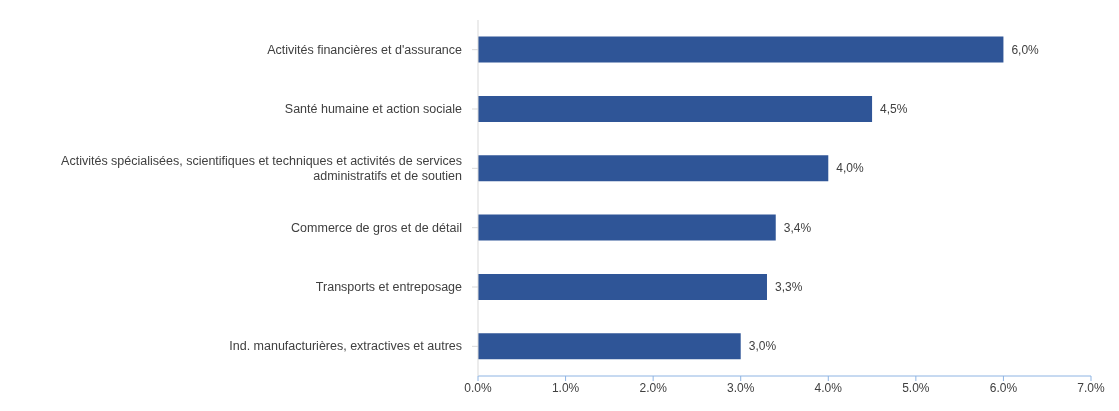 The width and height of the screenshot is (1119, 411). What do you see at coordinates (788, 286) in the screenshot?
I see `data-label: 3,3%` at bounding box center [788, 286].